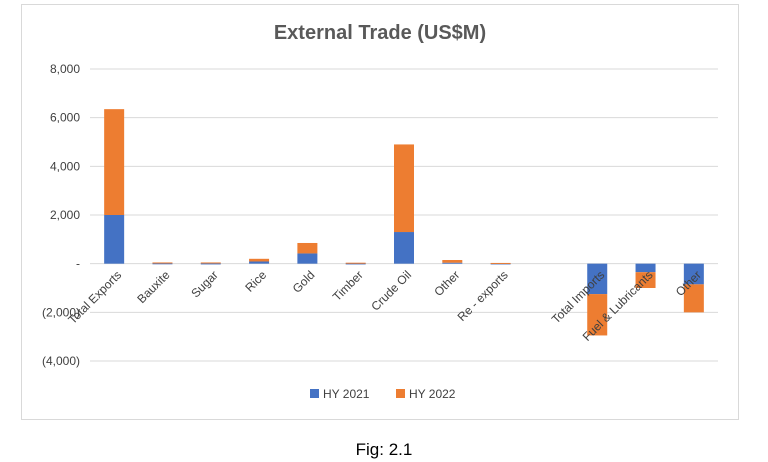  What do you see at coordinates (204, 284) in the screenshot?
I see `x-category-label: Sugar` at bounding box center [204, 284].